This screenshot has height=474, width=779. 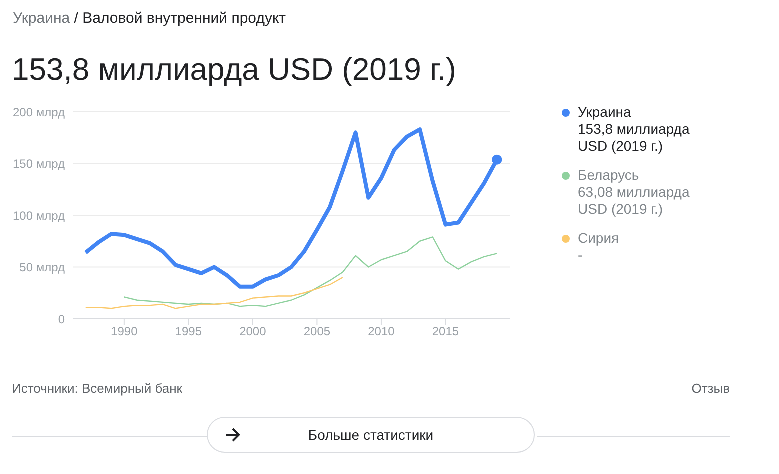 I want to click on text: Больше статистики, so click(x=371, y=435).